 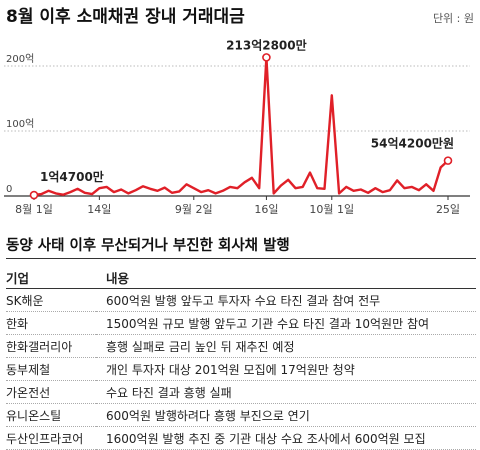 What do you see at coordinates (448, 209) in the screenshot?
I see `x-tick-label: 25일` at bounding box center [448, 209].